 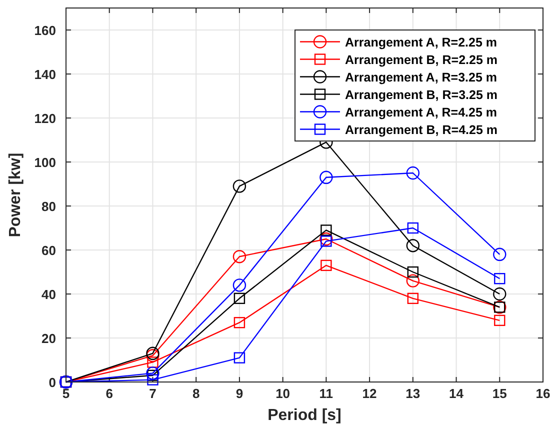 I want to click on legend-label: Arrangement A, R=3.25 m, so click(x=421, y=77).